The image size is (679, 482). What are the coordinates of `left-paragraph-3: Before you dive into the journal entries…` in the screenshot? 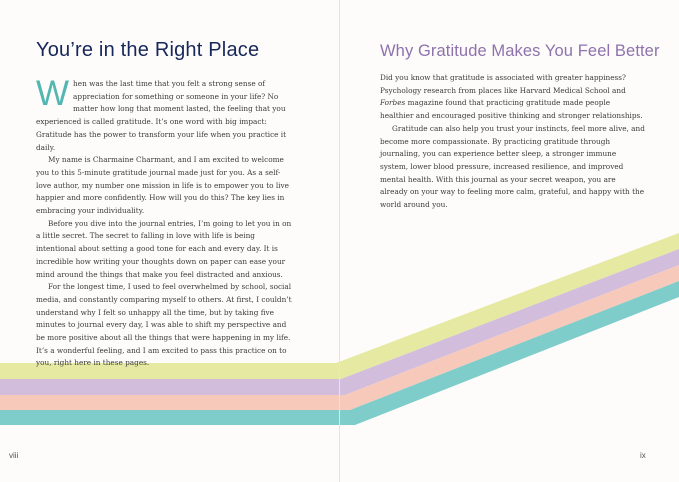 It's located at (164, 248).